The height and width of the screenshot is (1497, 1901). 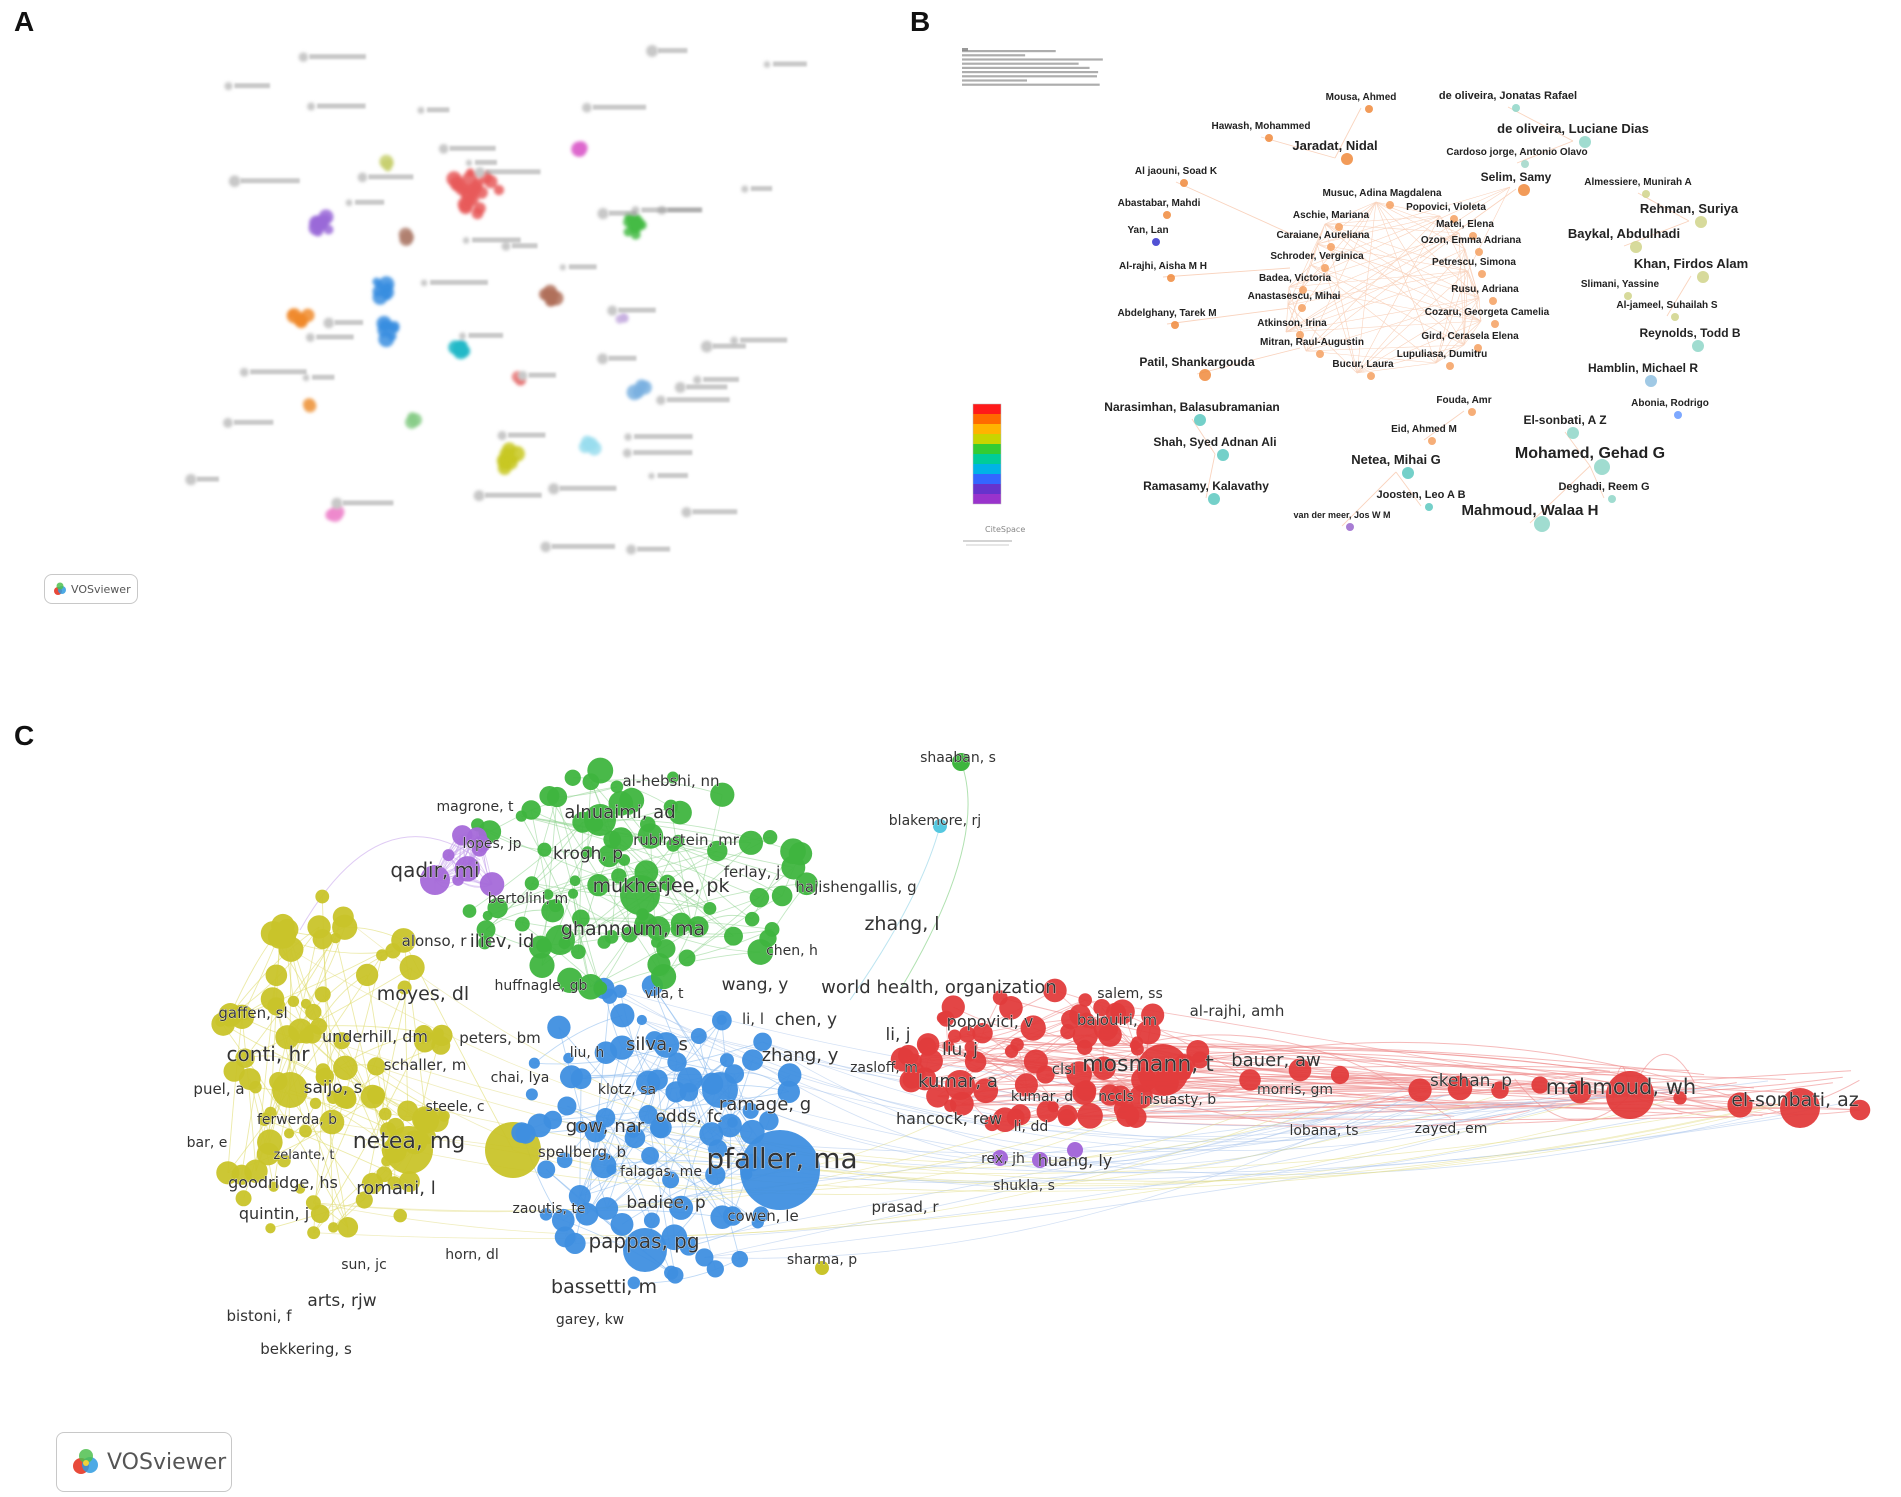 What do you see at coordinates (1621, 1087) in the screenshot?
I see `node-label: mahmoud, wh` at bounding box center [1621, 1087].